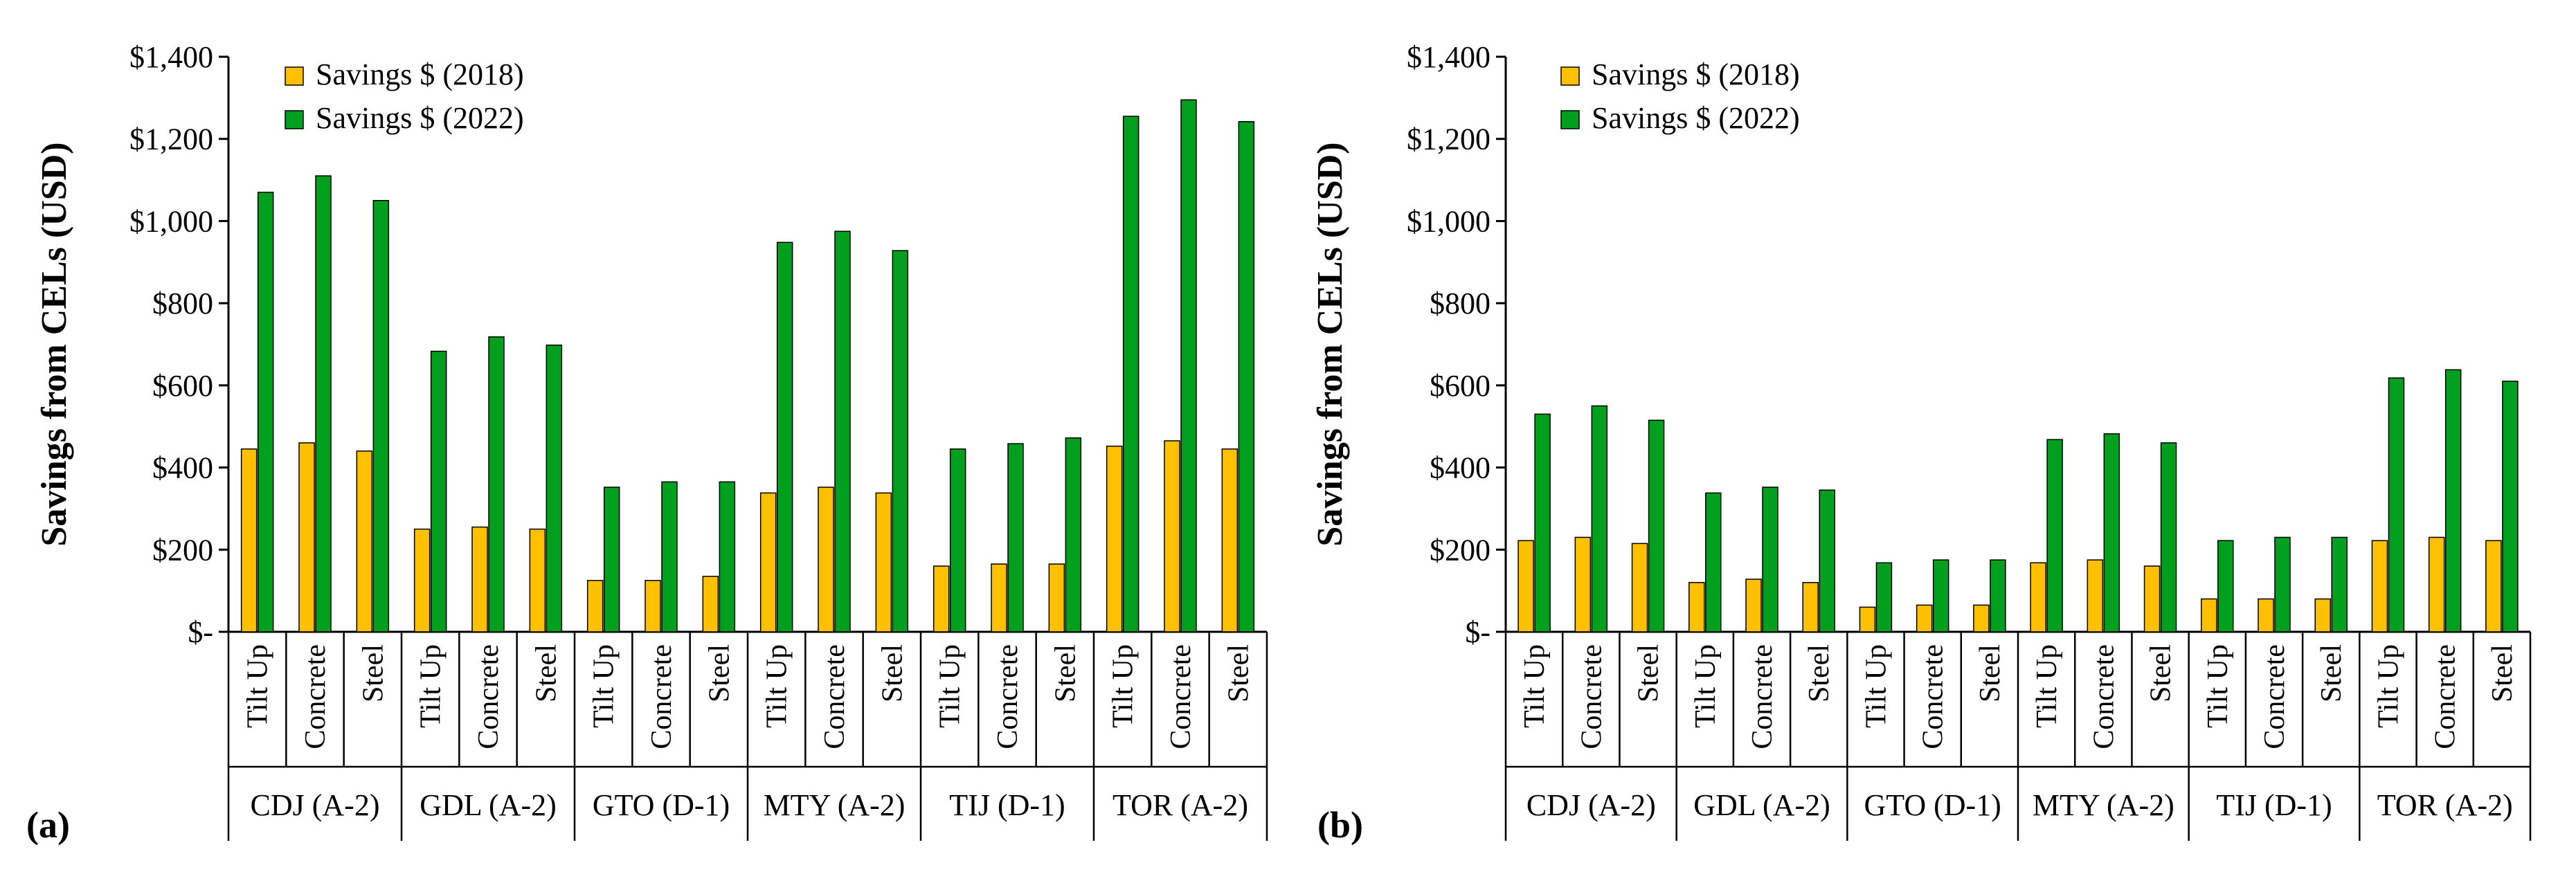 This screenshot has width=2576, height=892. What do you see at coordinates (1448, 221) in the screenshot?
I see `y-tick-label: $1,000` at bounding box center [1448, 221].